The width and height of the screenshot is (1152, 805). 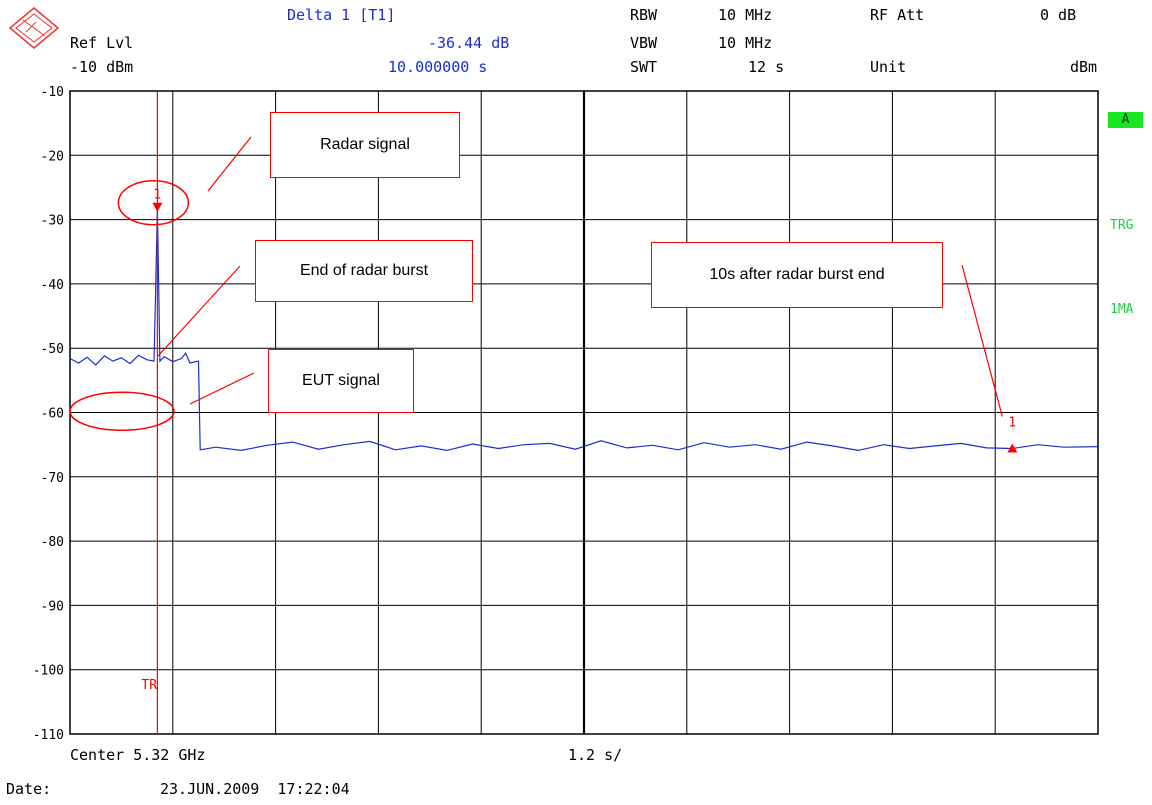 I want to click on date-label: Date:, so click(x=29, y=789).